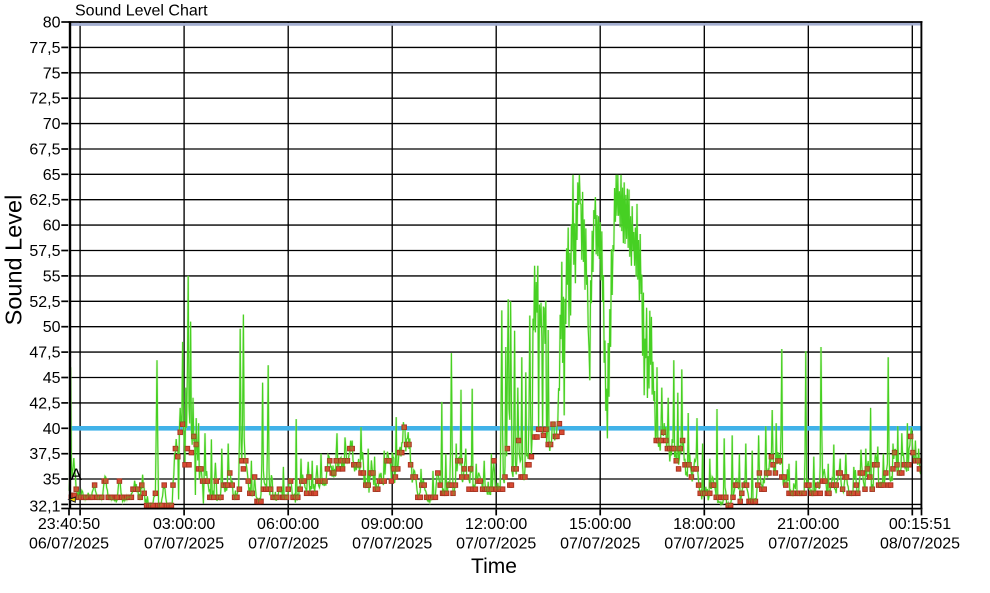 The image size is (990, 593). What do you see at coordinates (44, 99) in the screenshot?
I see `svg-text: 72,5` at bounding box center [44, 99].